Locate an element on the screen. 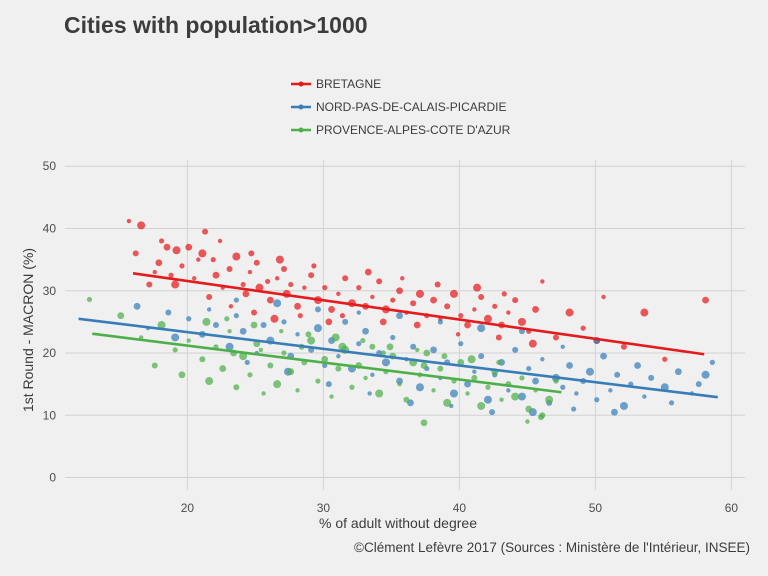 The width and height of the screenshot is (768, 576). x-tick-label: 40 is located at coordinates (460, 508).